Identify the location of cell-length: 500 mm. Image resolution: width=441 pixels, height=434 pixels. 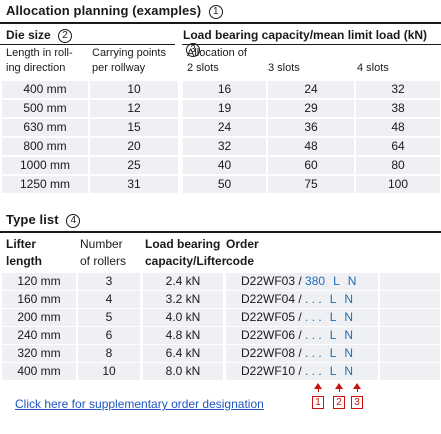
(45, 108).